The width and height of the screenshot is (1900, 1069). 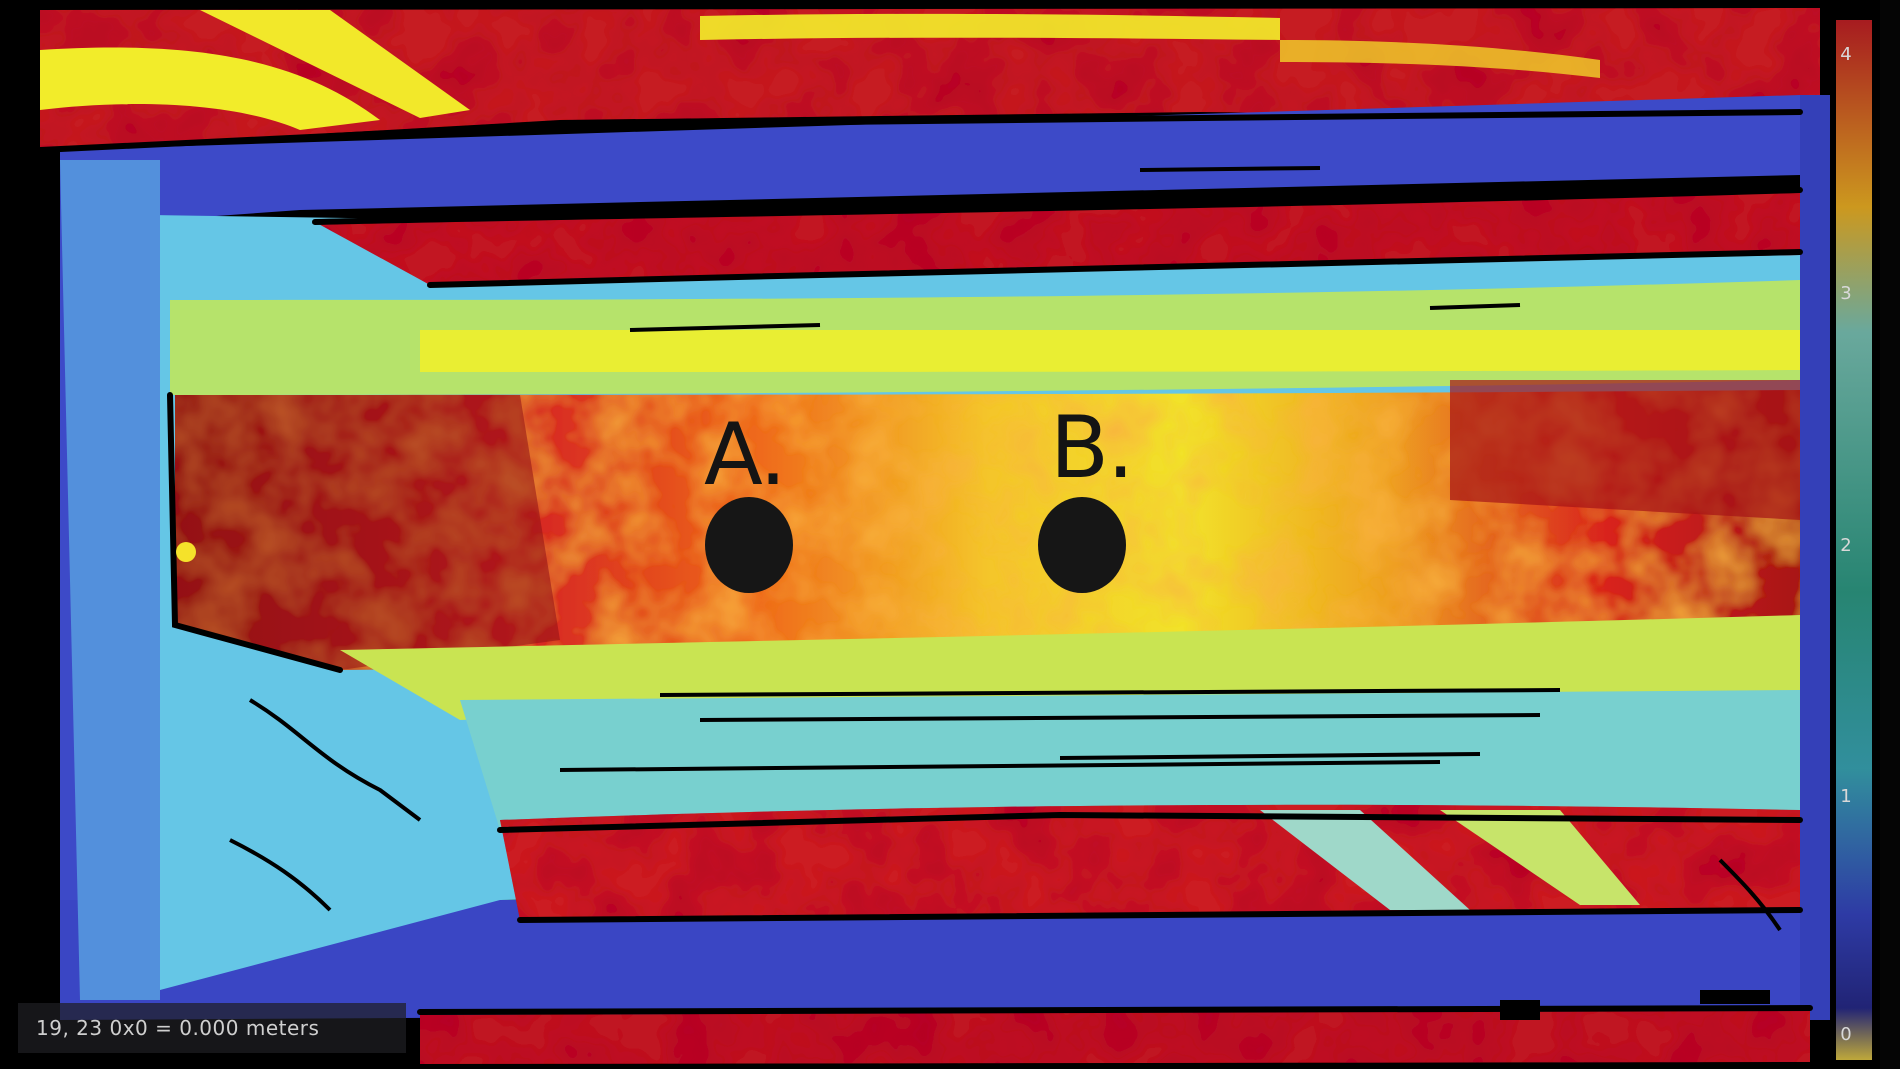 I want to click on marker-a-label: A., so click(x=745, y=455).